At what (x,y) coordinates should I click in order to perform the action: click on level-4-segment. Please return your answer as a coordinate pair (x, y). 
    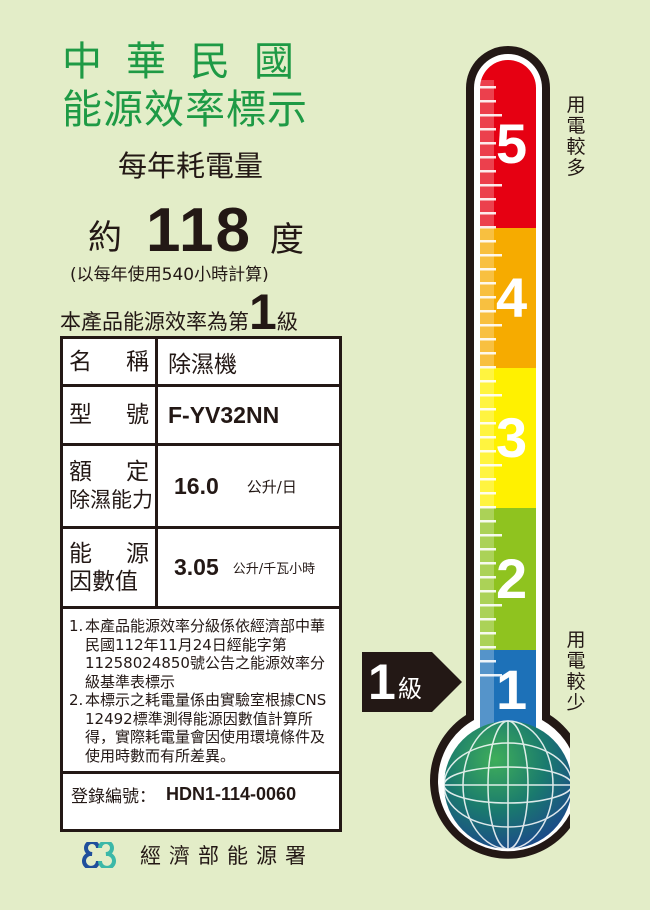
    Looking at the image, I should click on (508, 298).